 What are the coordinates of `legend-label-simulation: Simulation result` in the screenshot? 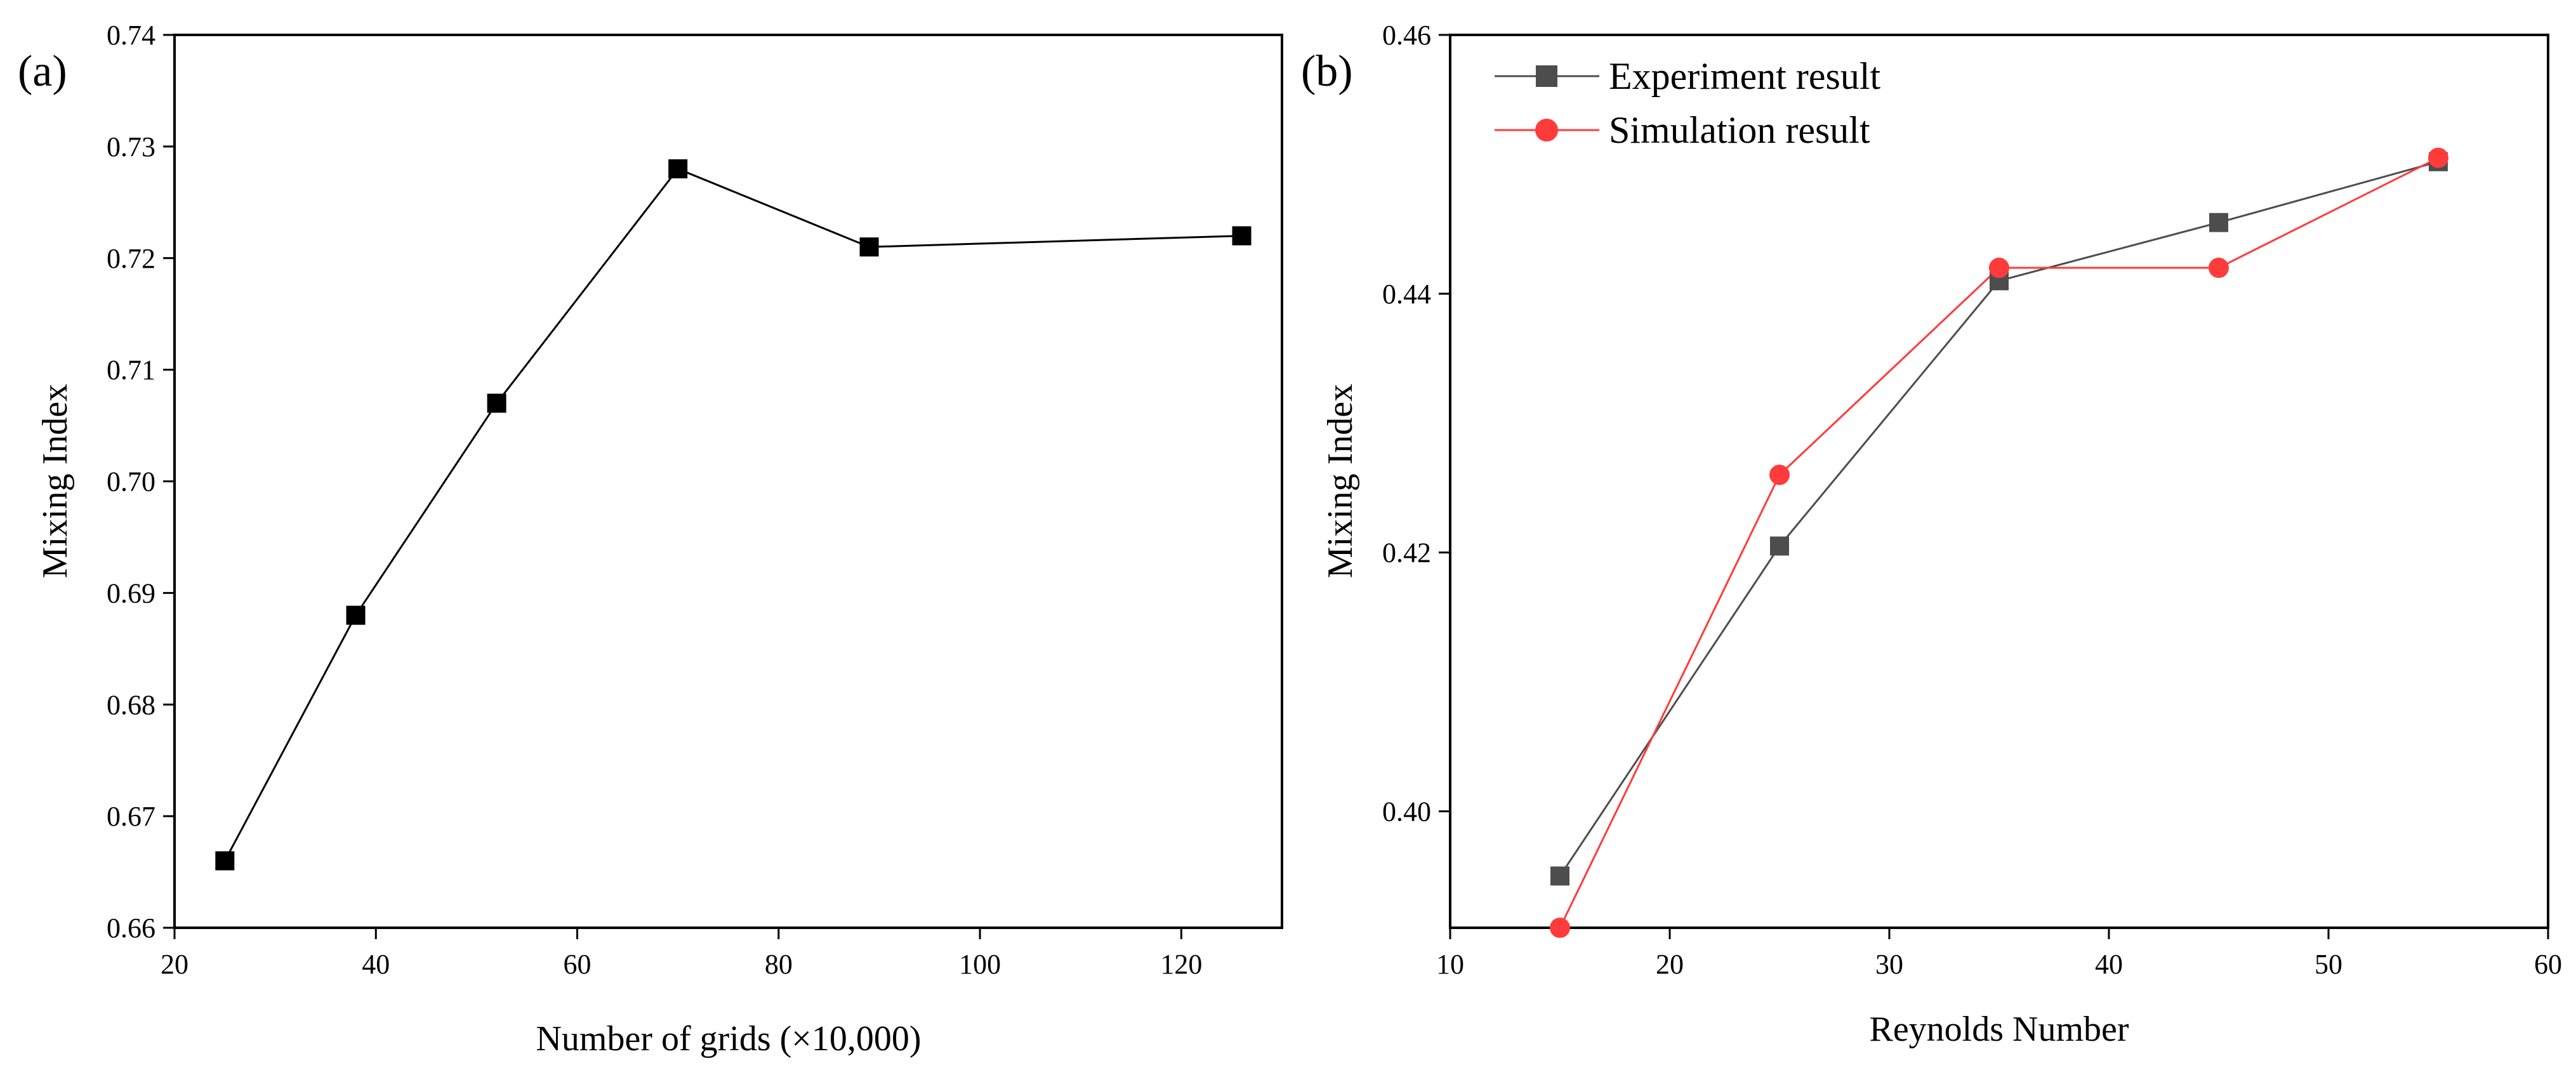 It's located at (1740, 130).